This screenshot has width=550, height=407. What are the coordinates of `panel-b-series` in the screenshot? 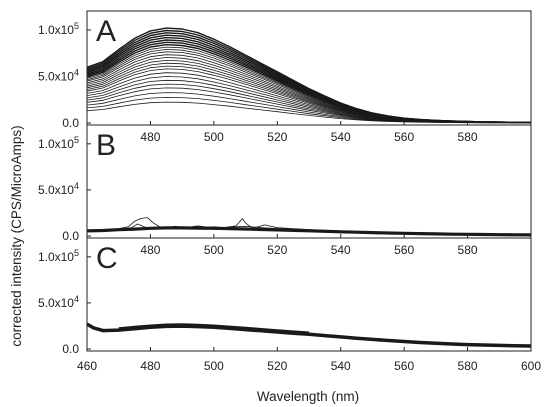 It's located at (309, 227).